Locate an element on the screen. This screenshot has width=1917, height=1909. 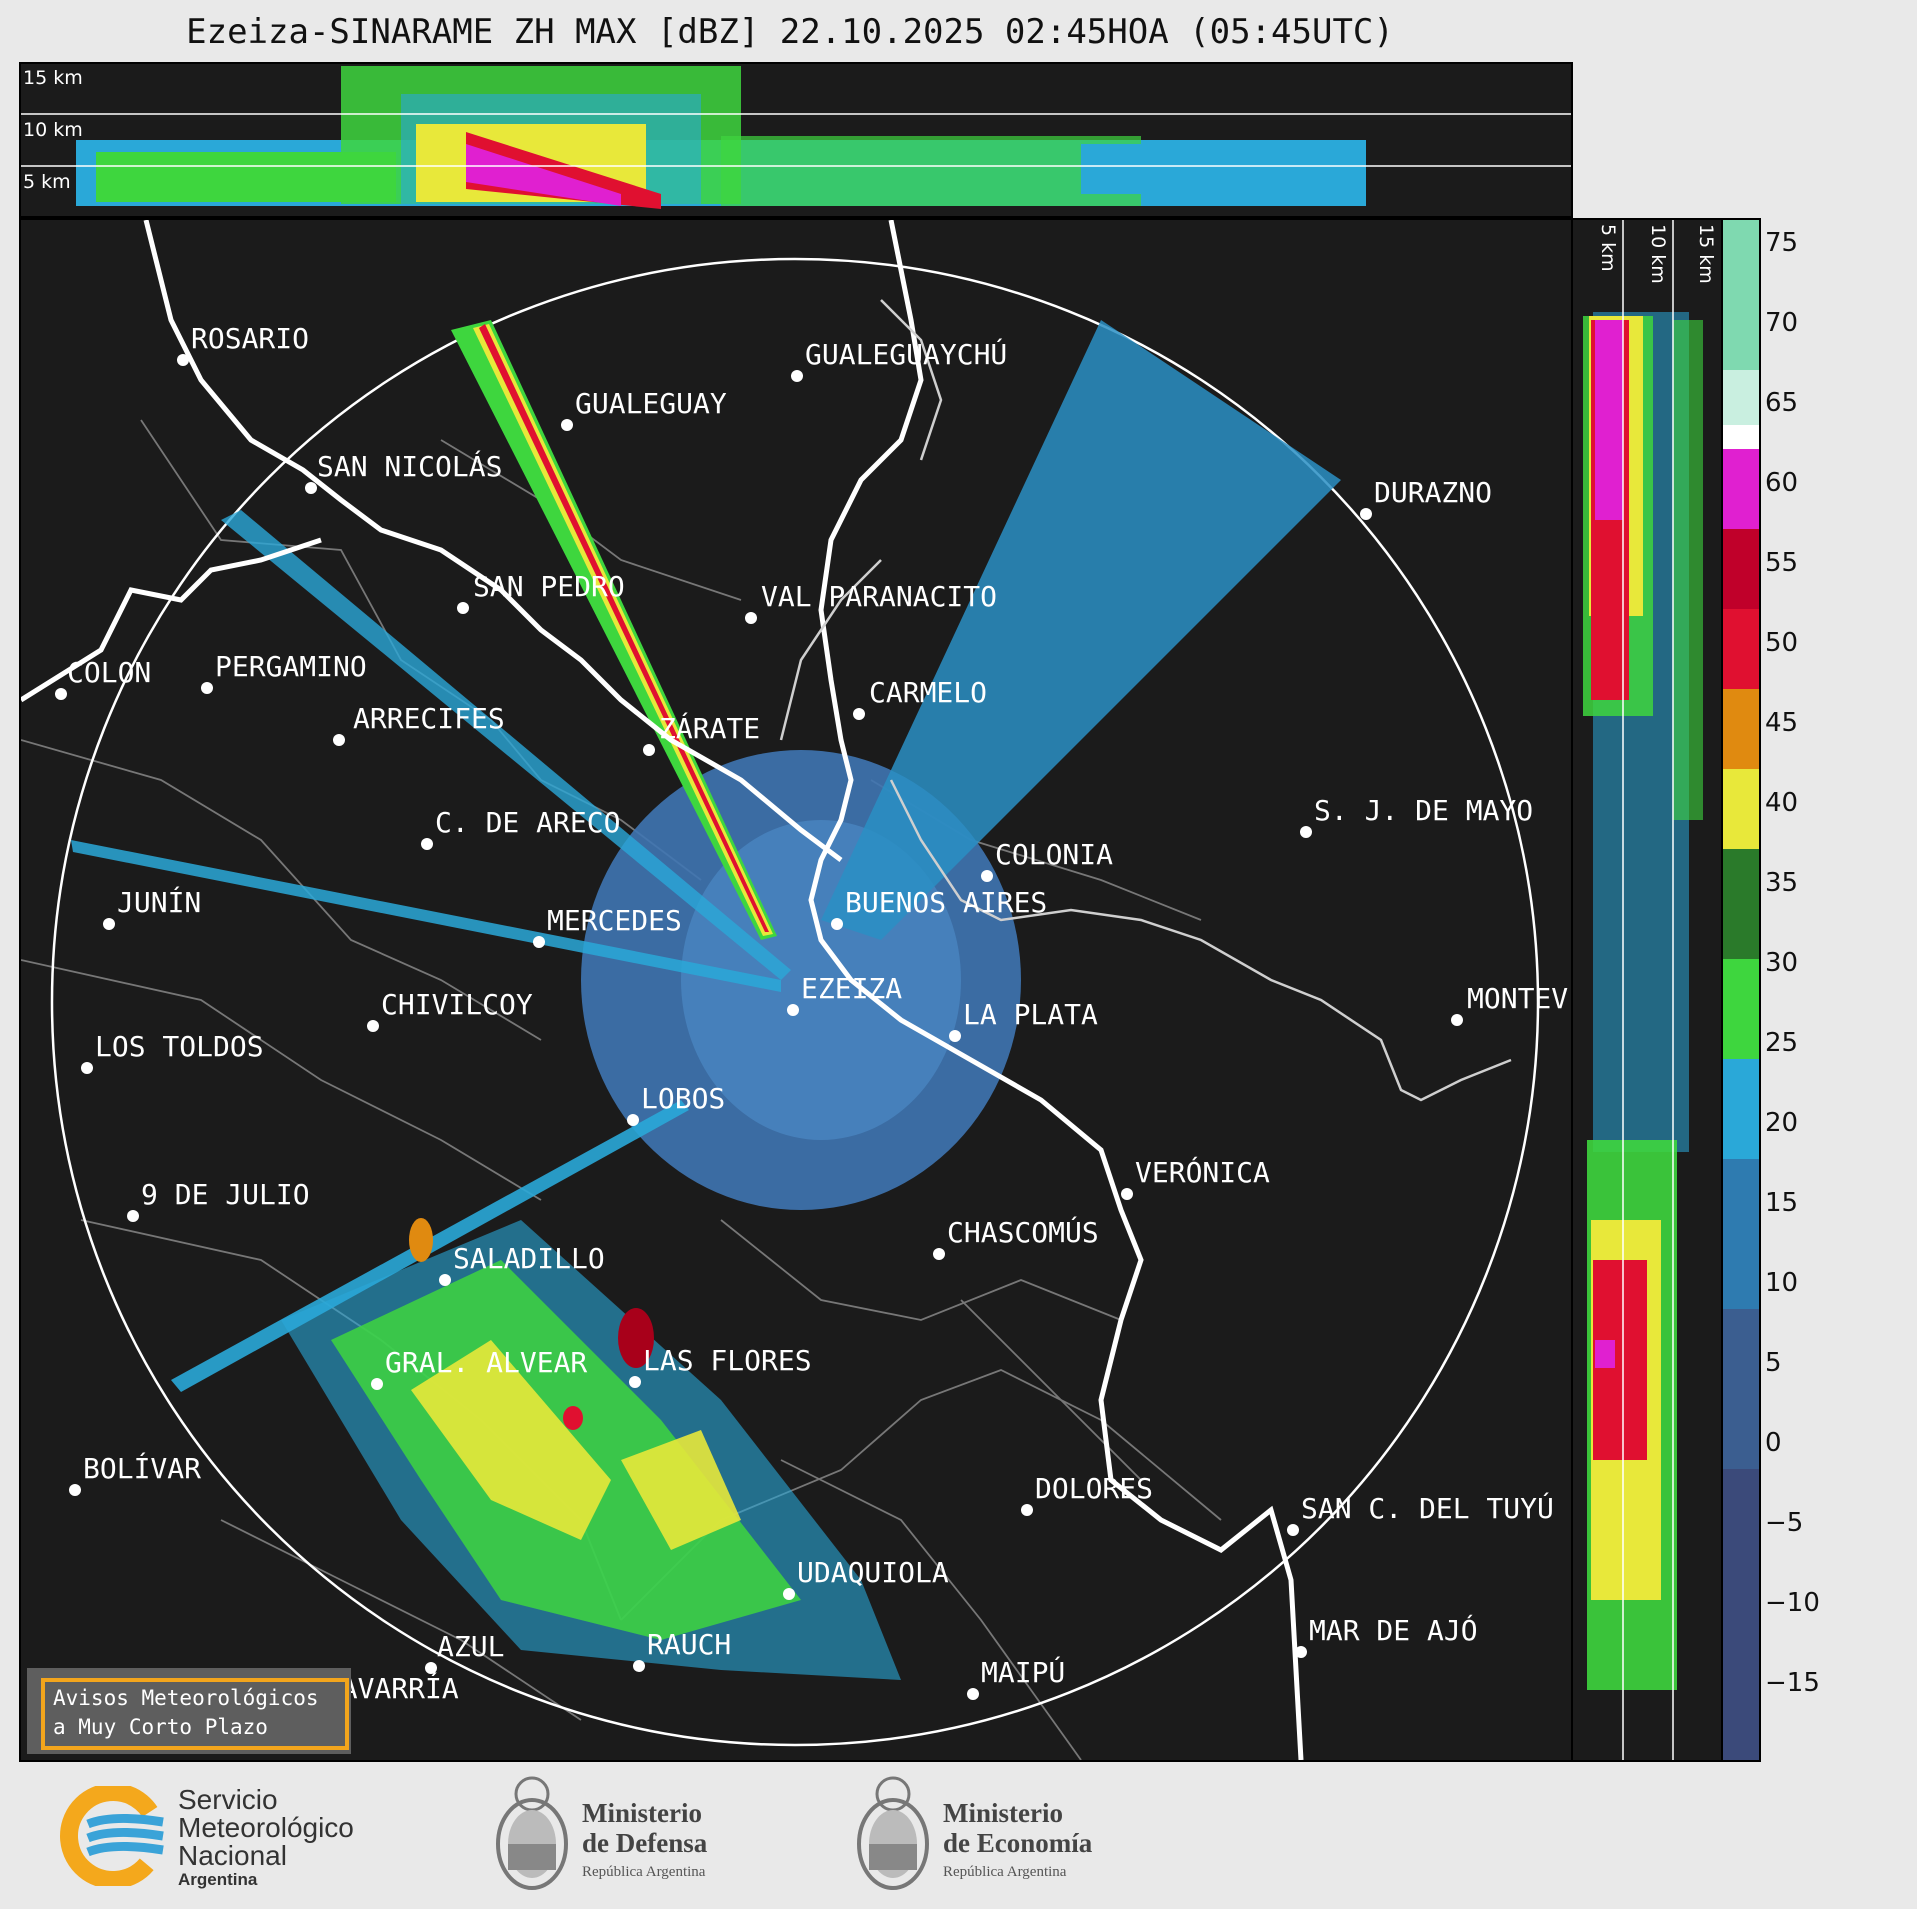
aviso-box: Avisos Meteorológicos a Muy Corto Plazo is located at coordinates (195, 1714).